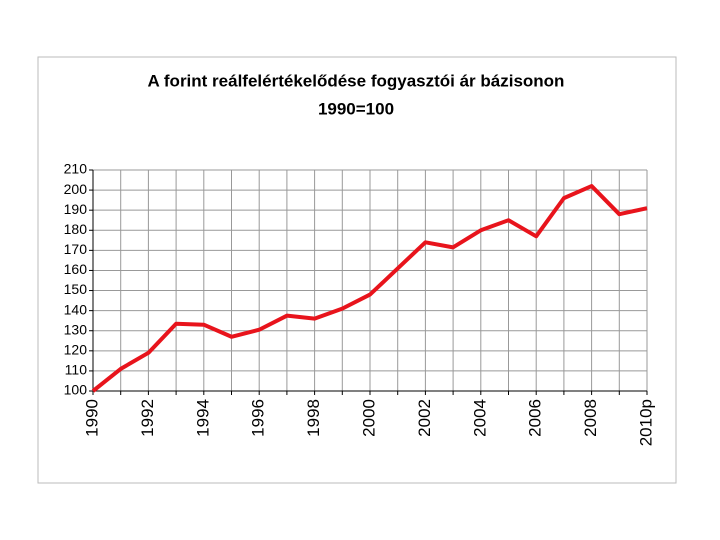 The image size is (720, 540). Describe the element at coordinates (356, 108) in the screenshot. I see `chart-subtitle: 1990=100` at that location.